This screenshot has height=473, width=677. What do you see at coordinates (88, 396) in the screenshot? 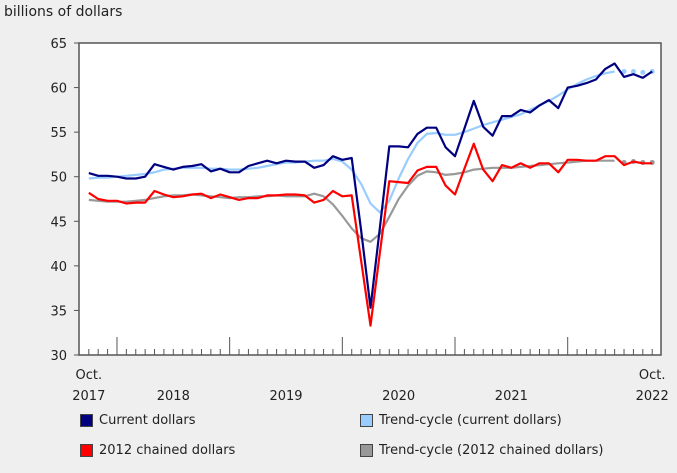
I see `x-tick-label: 2017` at bounding box center [88, 396].